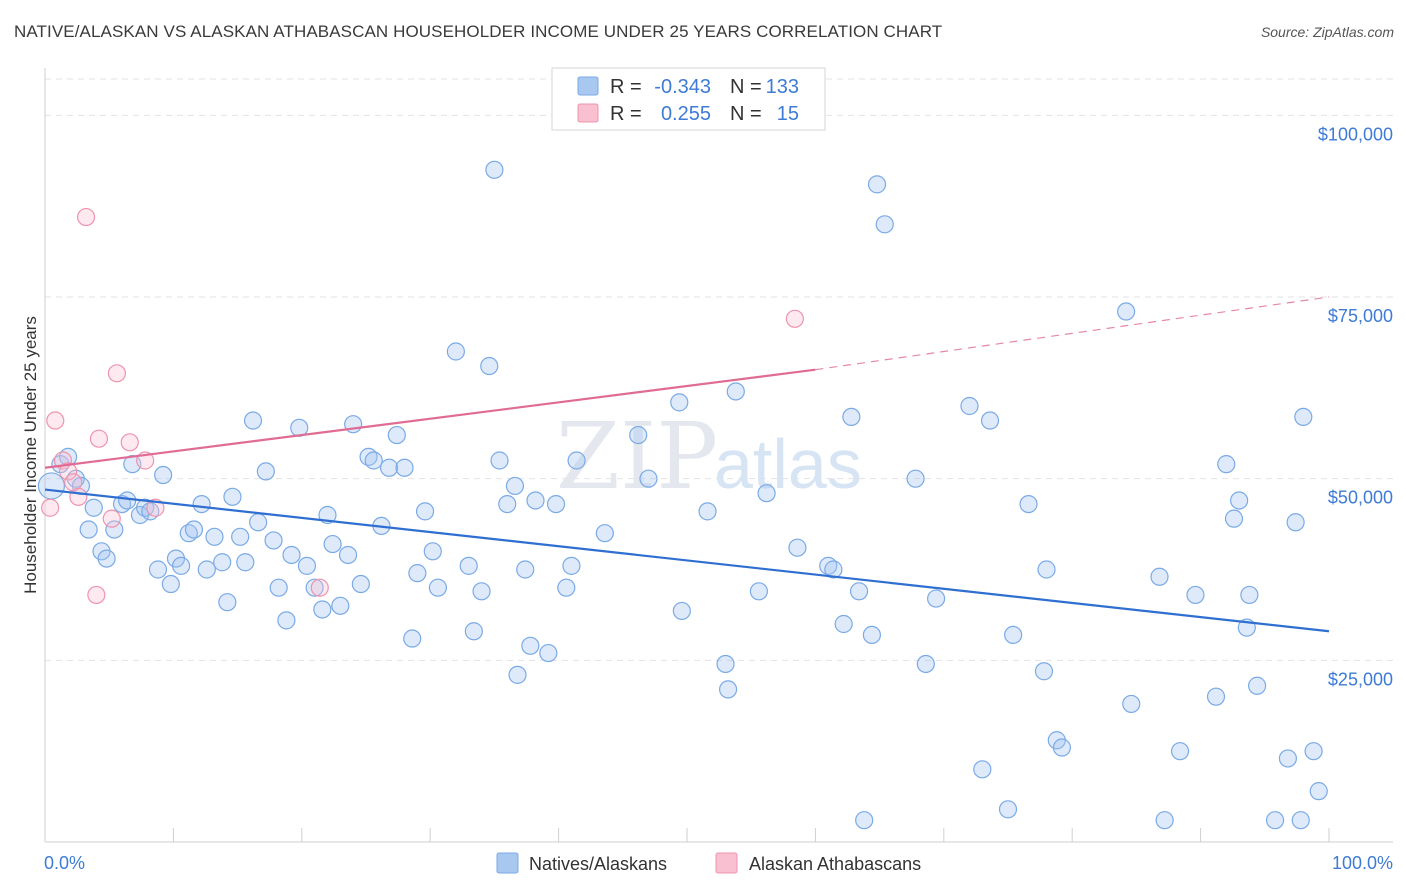 This screenshot has width=1406, height=892. I want to click on legend-series: Natives/Alaskans Alaskan Athabascans, so click(708, 863).